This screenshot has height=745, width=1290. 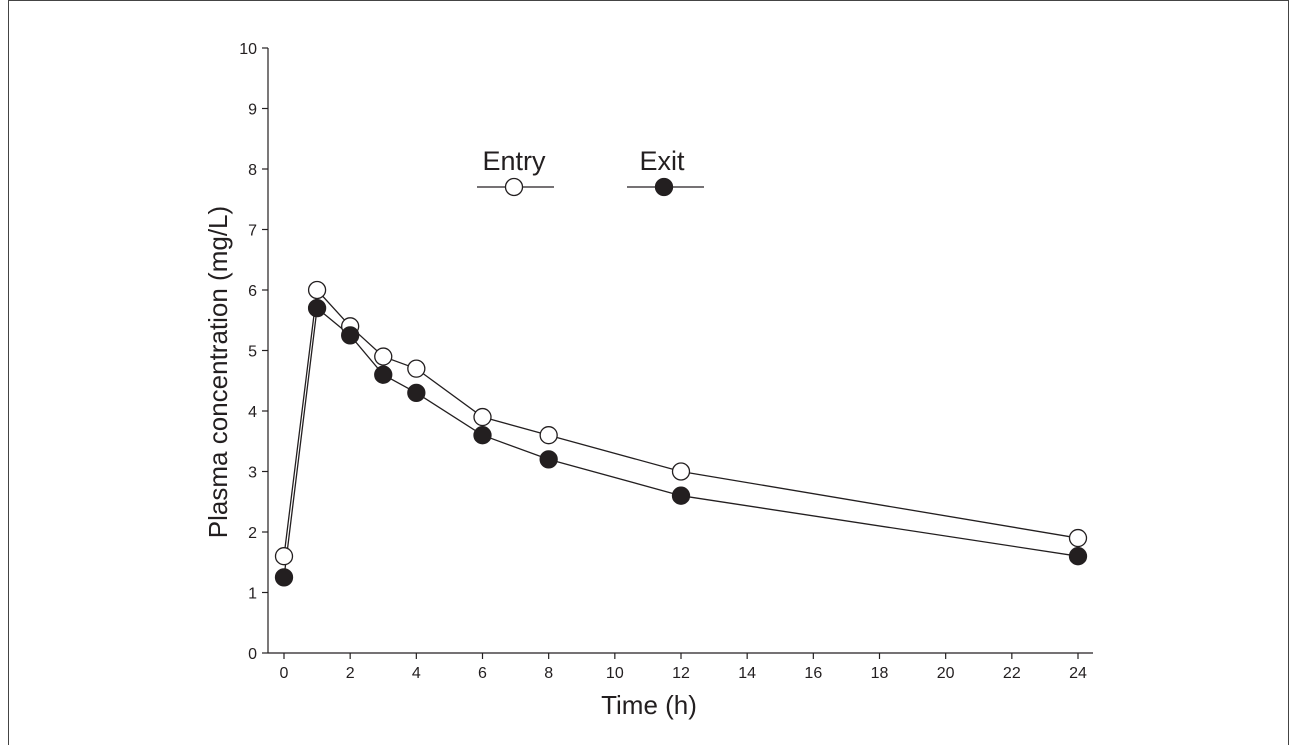 I want to click on legend-label-entry: Entry, so click(x=514, y=161).